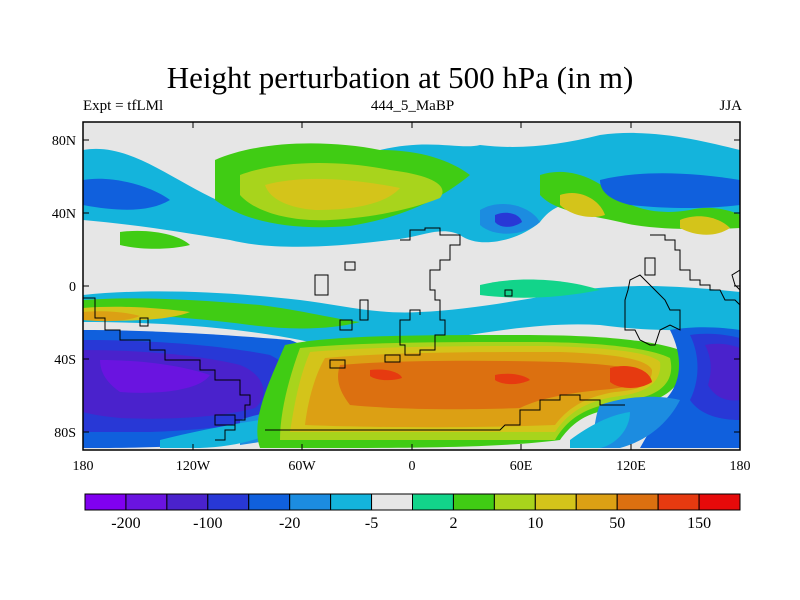 This screenshot has width=800, height=600. What do you see at coordinates (126, 194) in the screenshot?
I see `contour-north-blue` at bounding box center [126, 194].